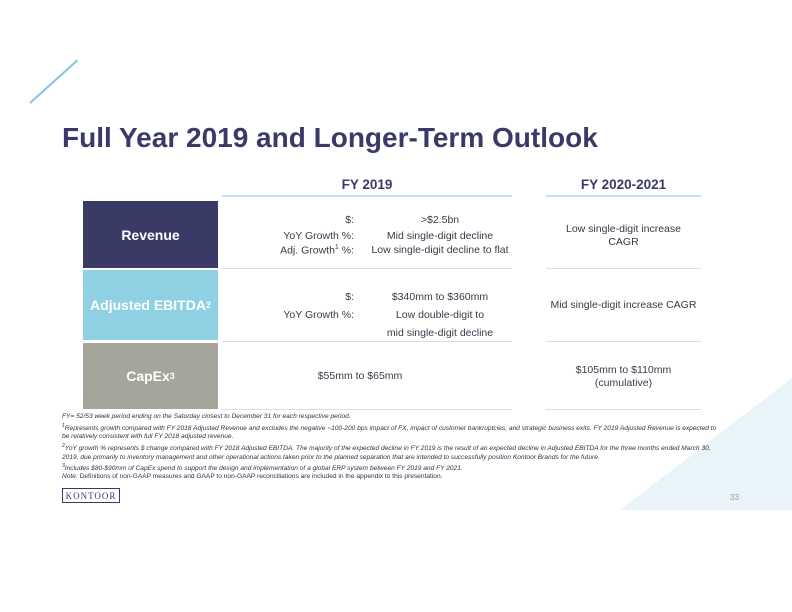 The width and height of the screenshot is (792, 612). What do you see at coordinates (623, 242) in the screenshot?
I see `revenue-fy2020-outlook-line2: CAGR` at bounding box center [623, 242].